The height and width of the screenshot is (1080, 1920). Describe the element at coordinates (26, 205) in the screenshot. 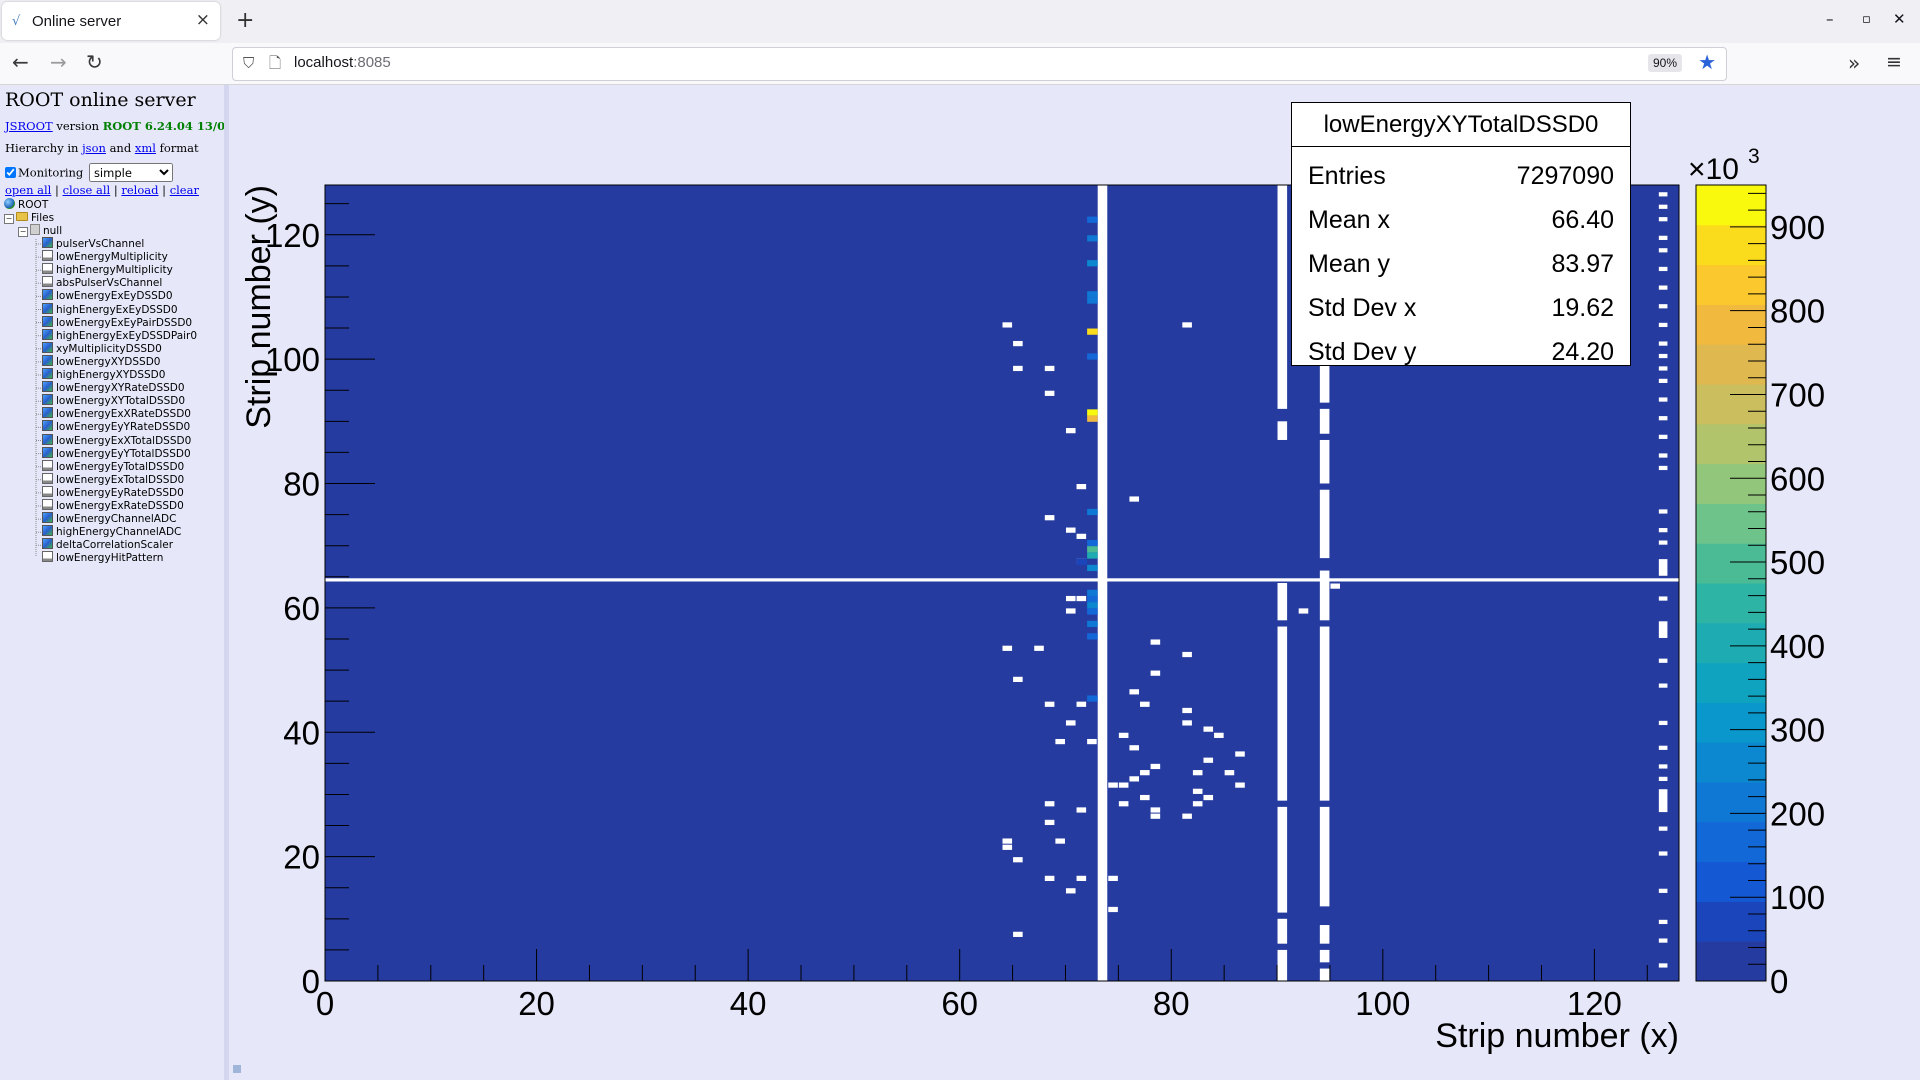

I see `tree-node-root: ROOT` at that location.